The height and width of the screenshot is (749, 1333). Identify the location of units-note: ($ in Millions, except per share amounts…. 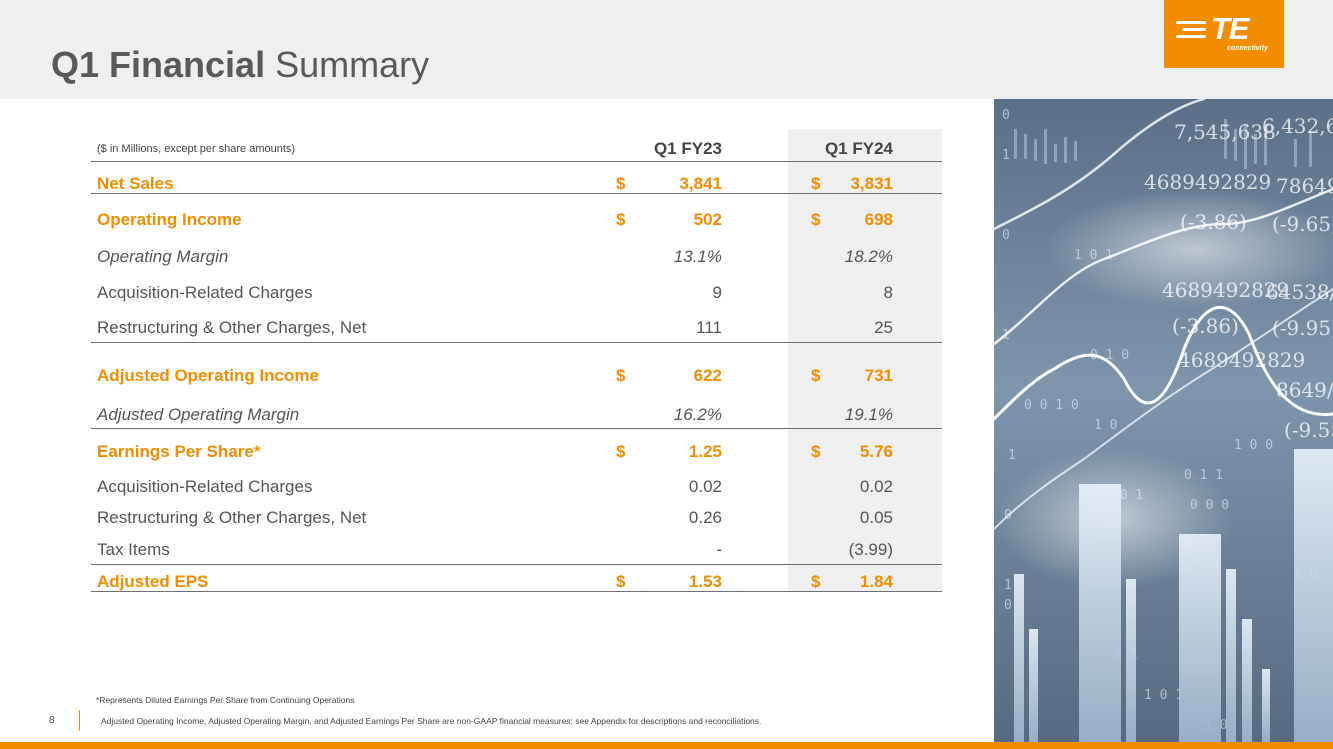
(196, 149).